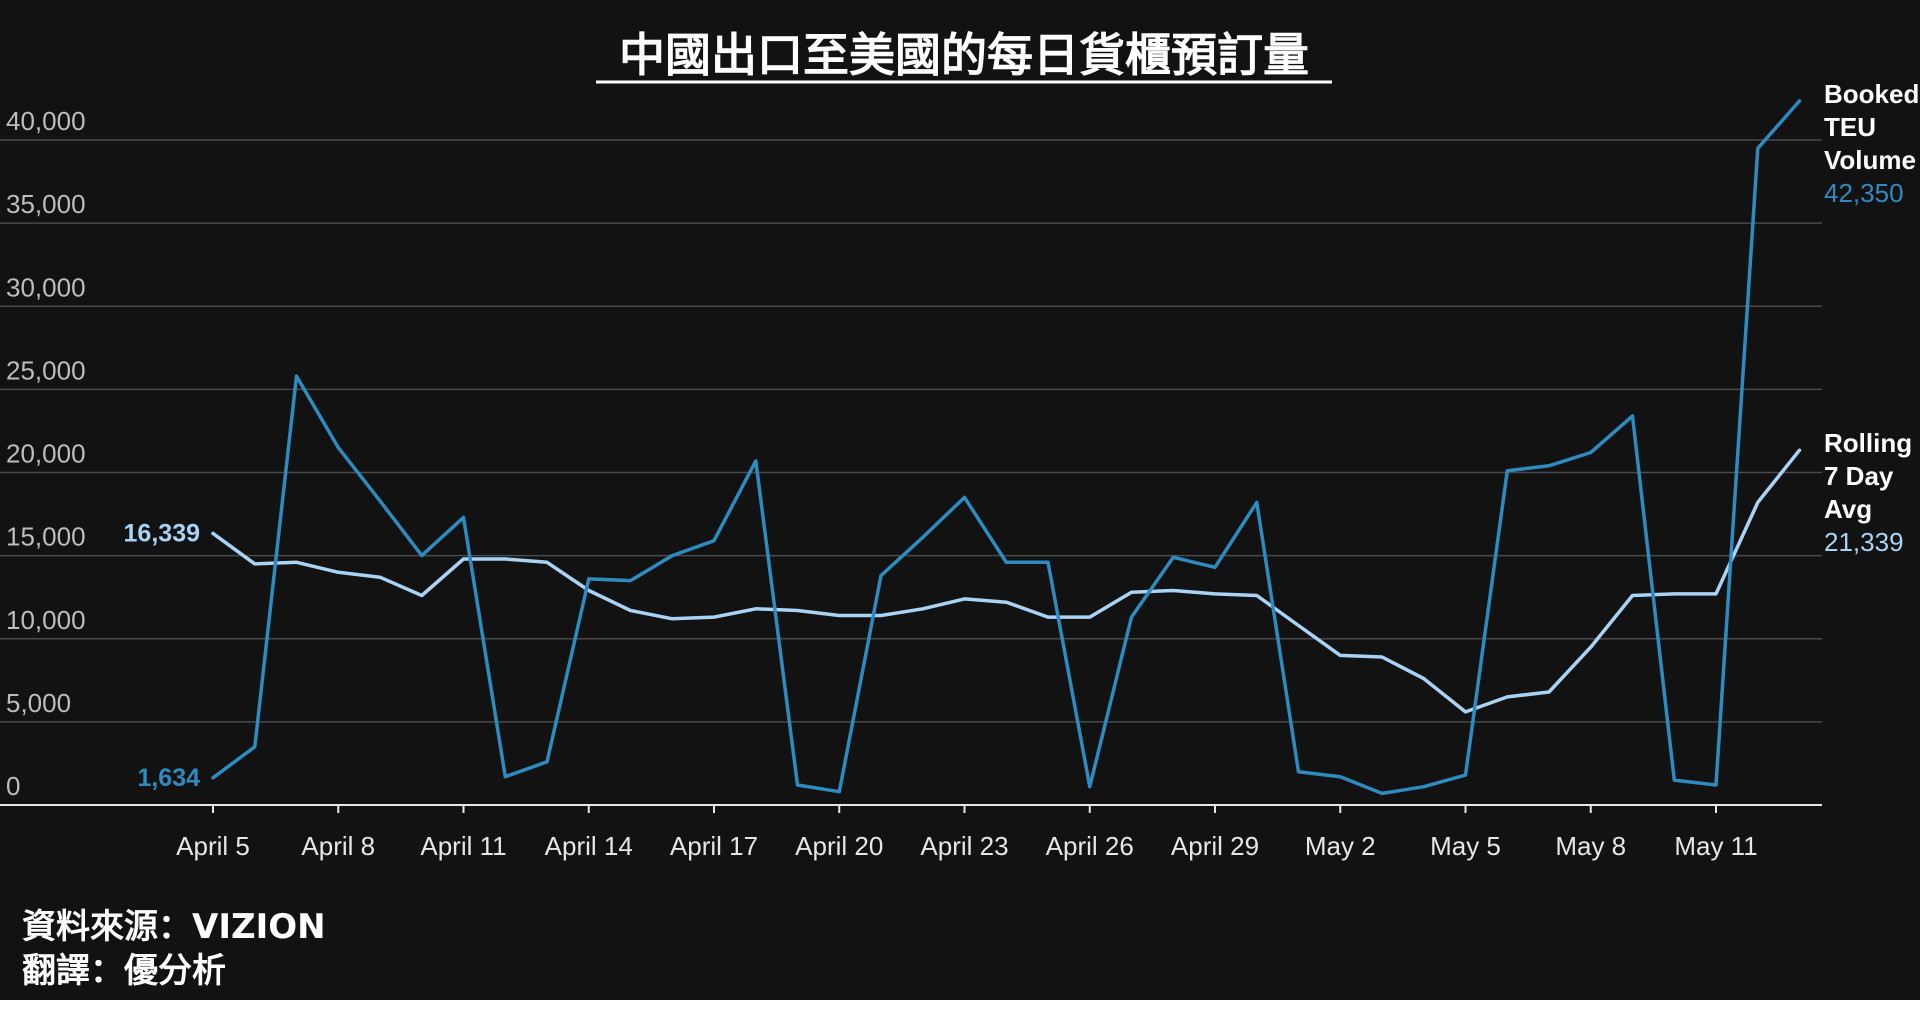 This screenshot has width=1920, height=1013. Describe the element at coordinates (839, 846) in the screenshot. I see `x-tick-label: April 20` at that location.